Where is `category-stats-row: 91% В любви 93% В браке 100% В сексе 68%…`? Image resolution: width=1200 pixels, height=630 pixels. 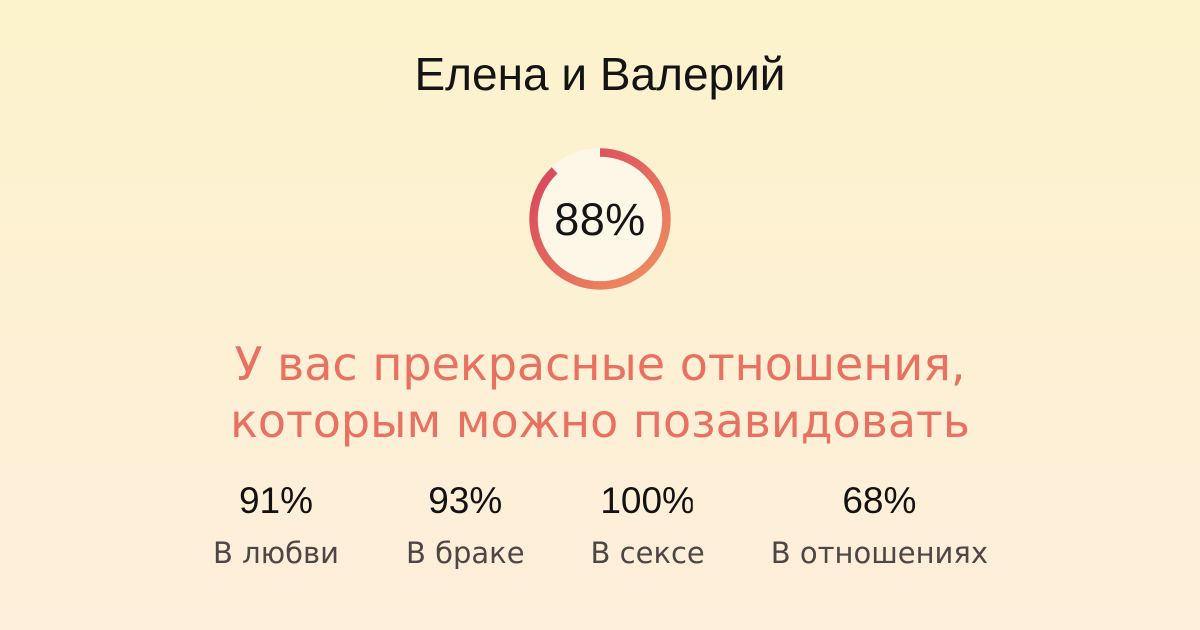 category-stats-row: 91% В любви 93% В браке 100% В сексе 68%… is located at coordinates (600, 525).